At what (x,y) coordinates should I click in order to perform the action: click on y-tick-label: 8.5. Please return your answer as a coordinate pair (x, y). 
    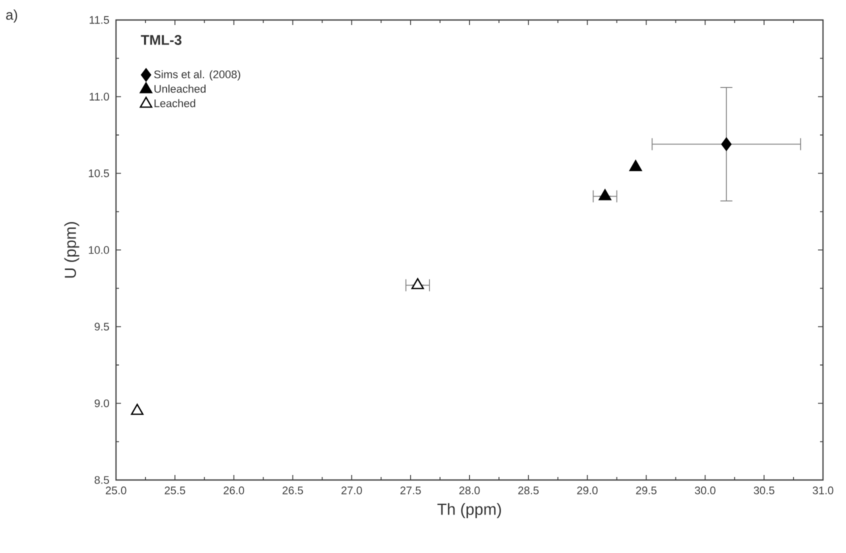
    Looking at the image, I should click on (101, 480).